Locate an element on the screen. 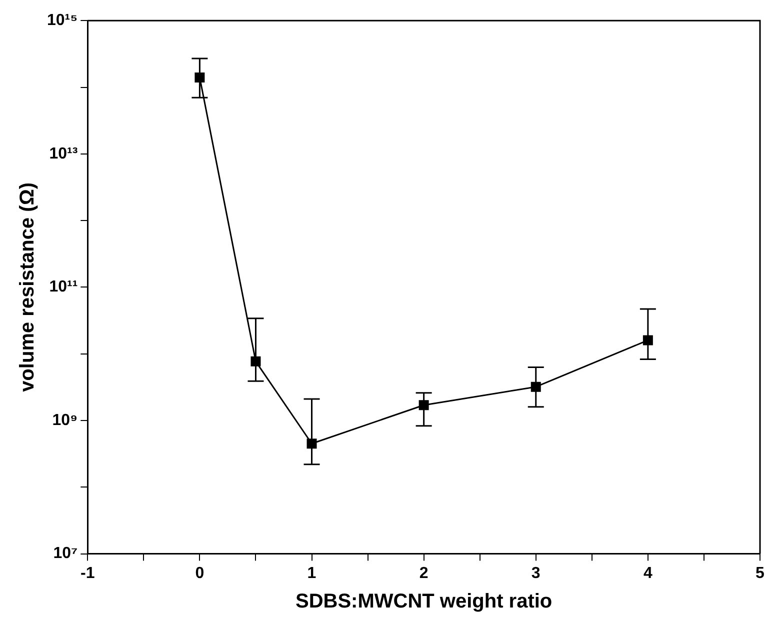 This screenshot has height=628, width=780. y-axis-title: volume resistance (Ω) is located at coordinates (27, 287).